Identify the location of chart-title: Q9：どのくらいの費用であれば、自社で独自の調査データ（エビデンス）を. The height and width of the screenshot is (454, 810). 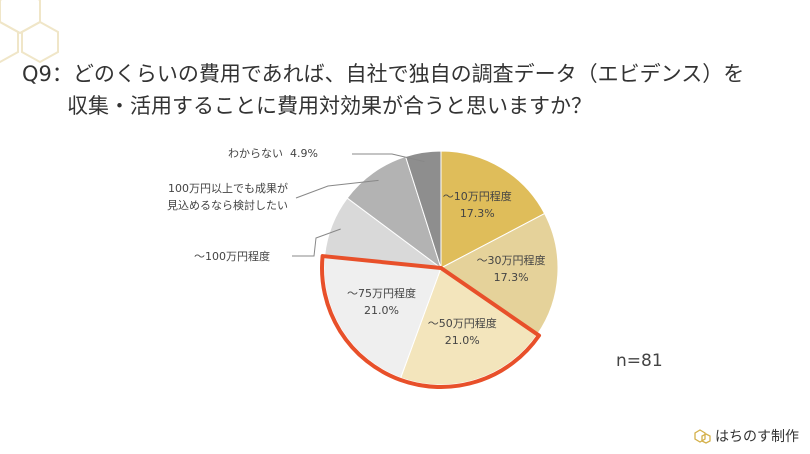
(383, 74).